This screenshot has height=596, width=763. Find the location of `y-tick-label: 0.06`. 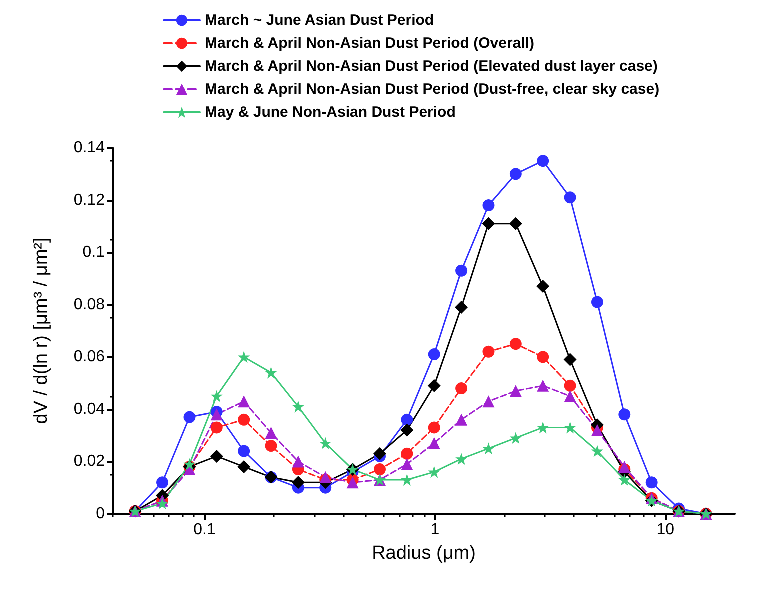

y-tick-label: 0.06 is located at coordinates (90, 357).